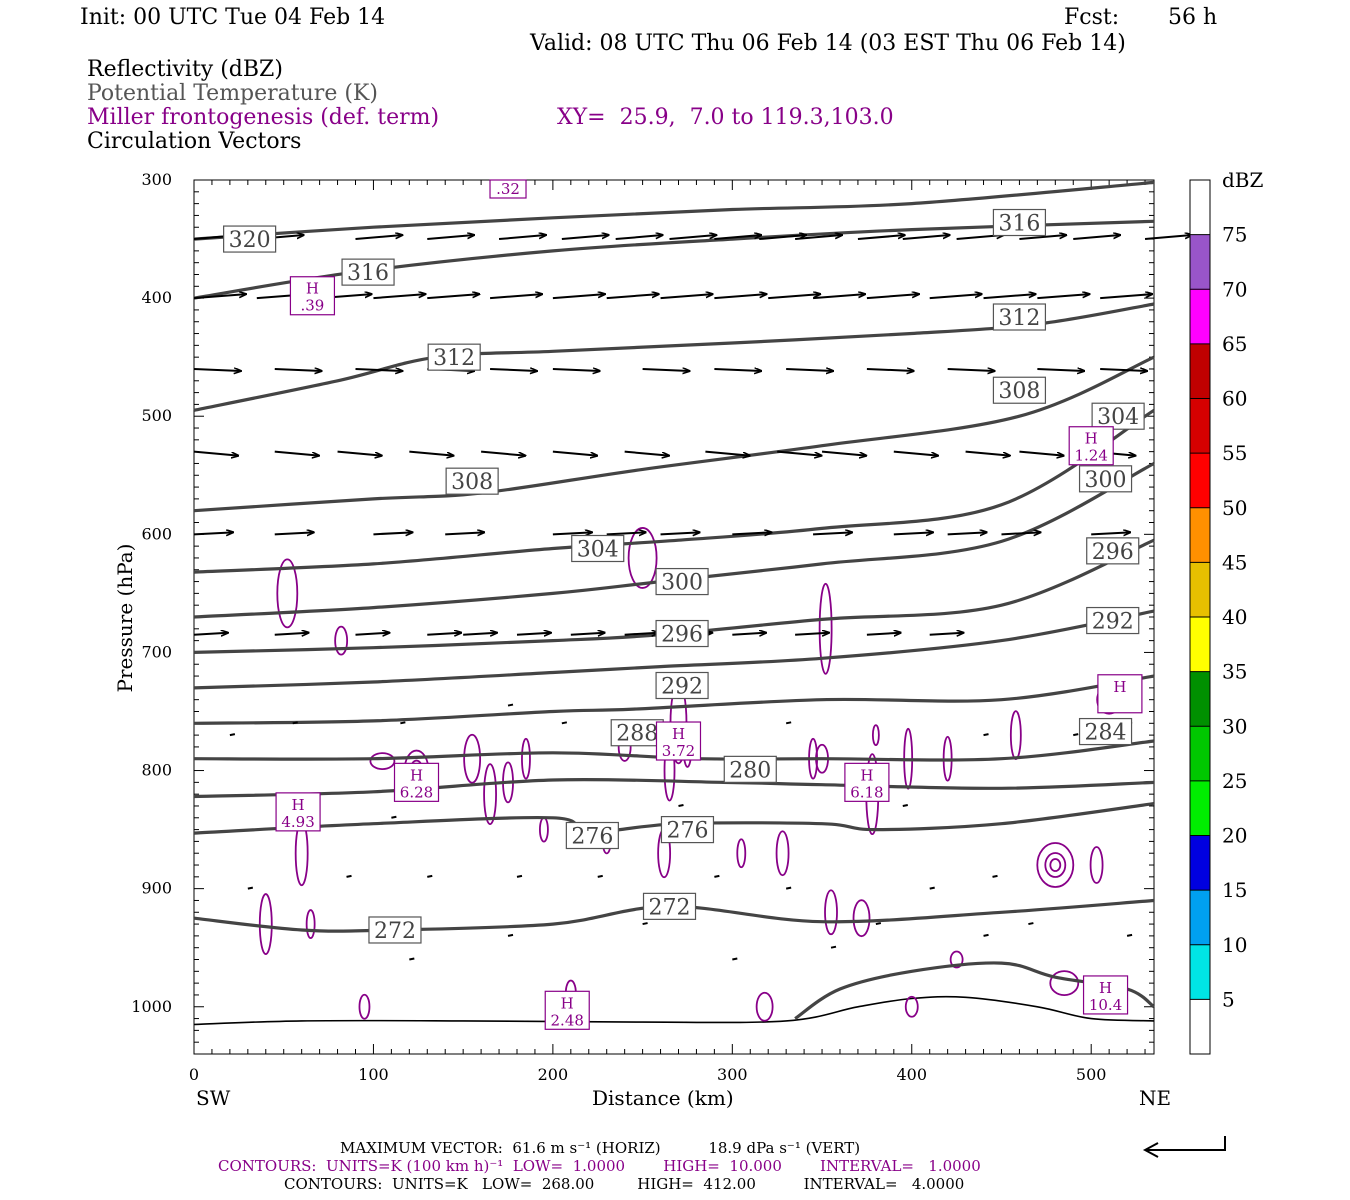  Describe the element at coordinates (1228, 999) in the screenshot. I see `colorbar-level-label: 5` at that location.